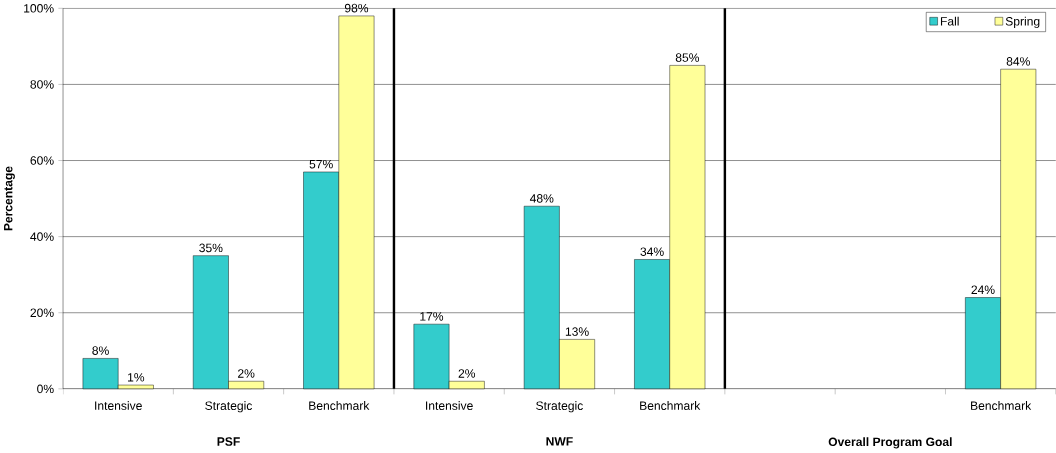 The height and width of the screenshot is (453, 1056). What do you see at coordinates (228, 441) in the screenshot?
I see `text: PSF` at bounding box center [228, 441].